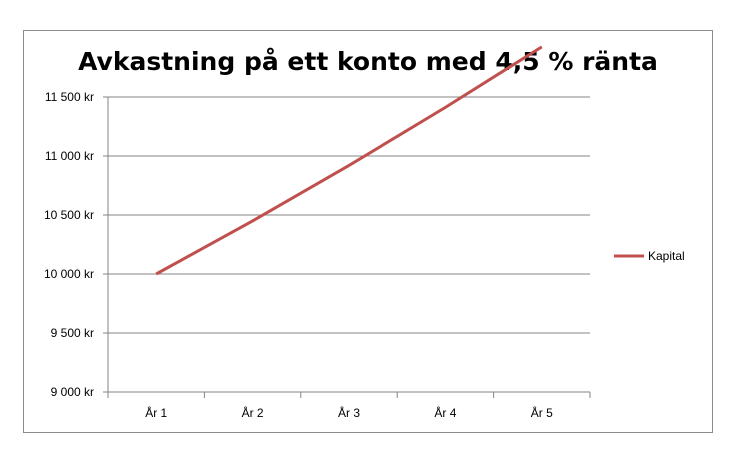  What do you see at coordinates (542, 412) in the screenshot?
I see `x-tick-label: År 5` at bounding box center [542, 412].